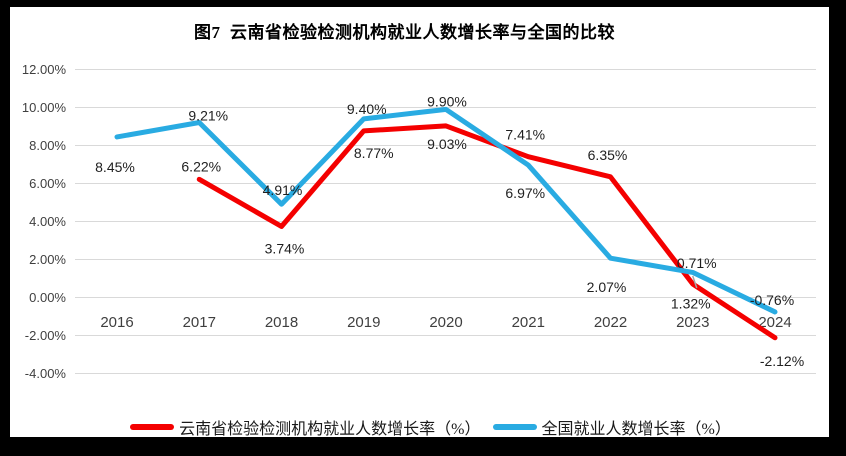  What do you see at coordinates (330, 429) in the screenshot?
I see `legend-label: 云南省检验检测机构就业人数增长率（%）` at bounding box center [330, 429].